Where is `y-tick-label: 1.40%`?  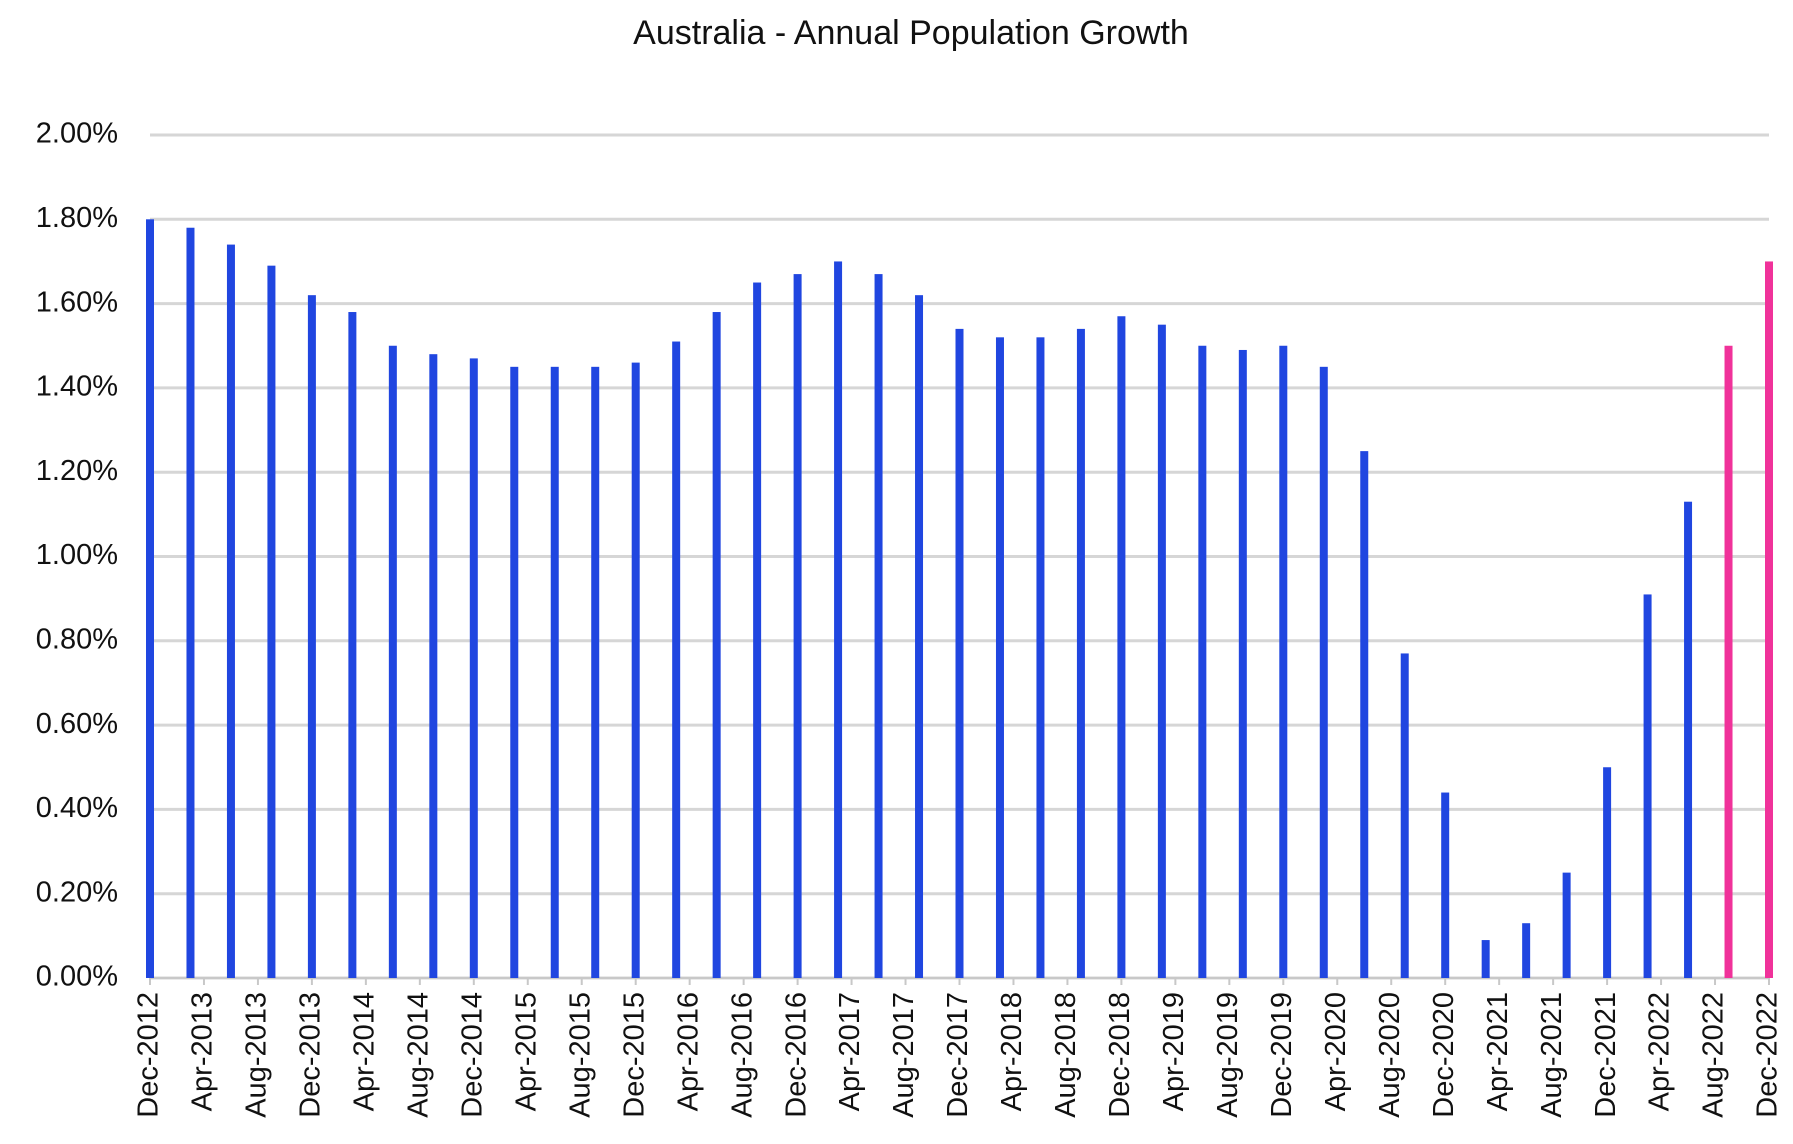 y-tick-label: 1.40% is located at coordinates (77, 387).